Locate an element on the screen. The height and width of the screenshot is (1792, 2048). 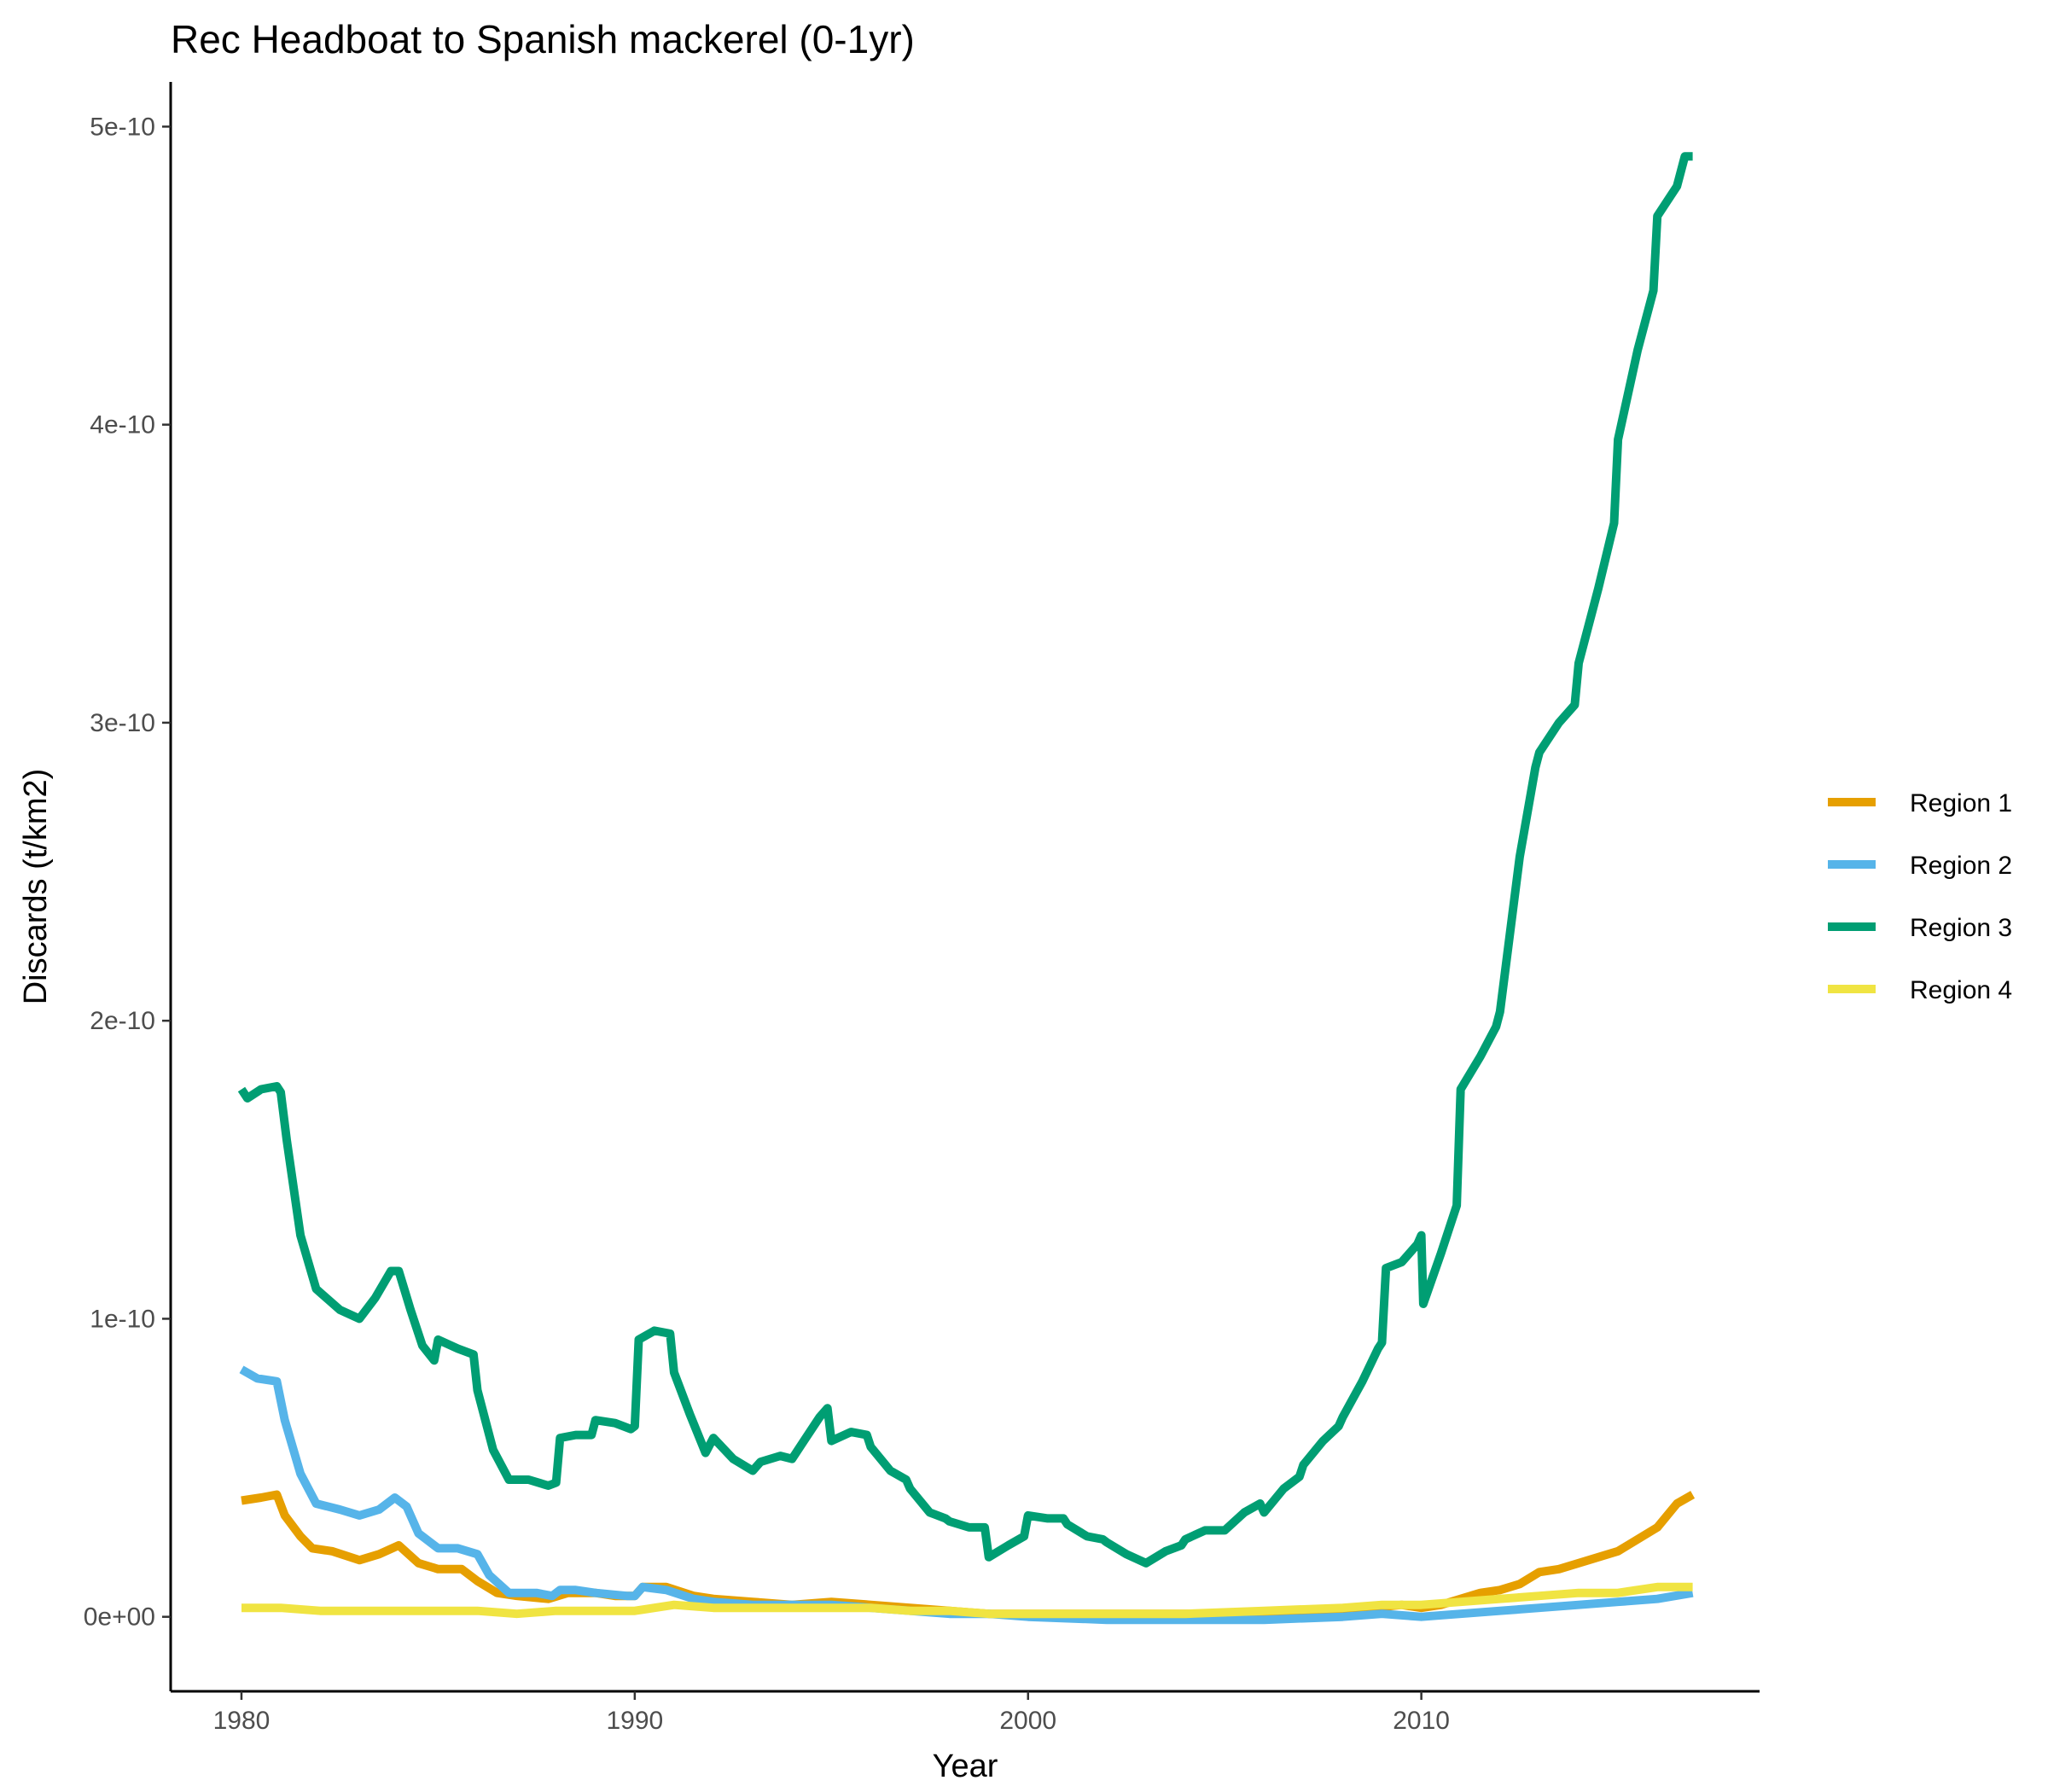
y-axis-title: Discards (t/km2) is located at coordinates (36, 887).